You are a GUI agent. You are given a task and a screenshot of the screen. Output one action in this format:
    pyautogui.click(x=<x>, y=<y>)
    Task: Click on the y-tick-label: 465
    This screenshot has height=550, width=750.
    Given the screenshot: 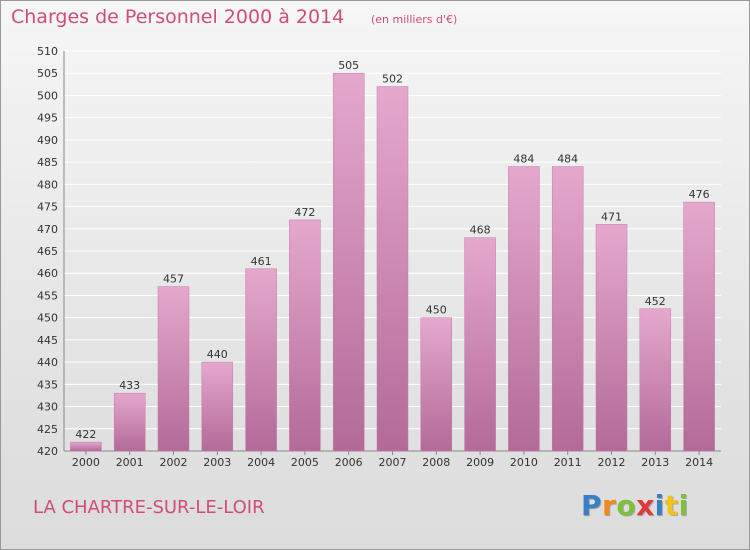 What is the action you would take?
    pyautogui.click(x=47, y=251)
    